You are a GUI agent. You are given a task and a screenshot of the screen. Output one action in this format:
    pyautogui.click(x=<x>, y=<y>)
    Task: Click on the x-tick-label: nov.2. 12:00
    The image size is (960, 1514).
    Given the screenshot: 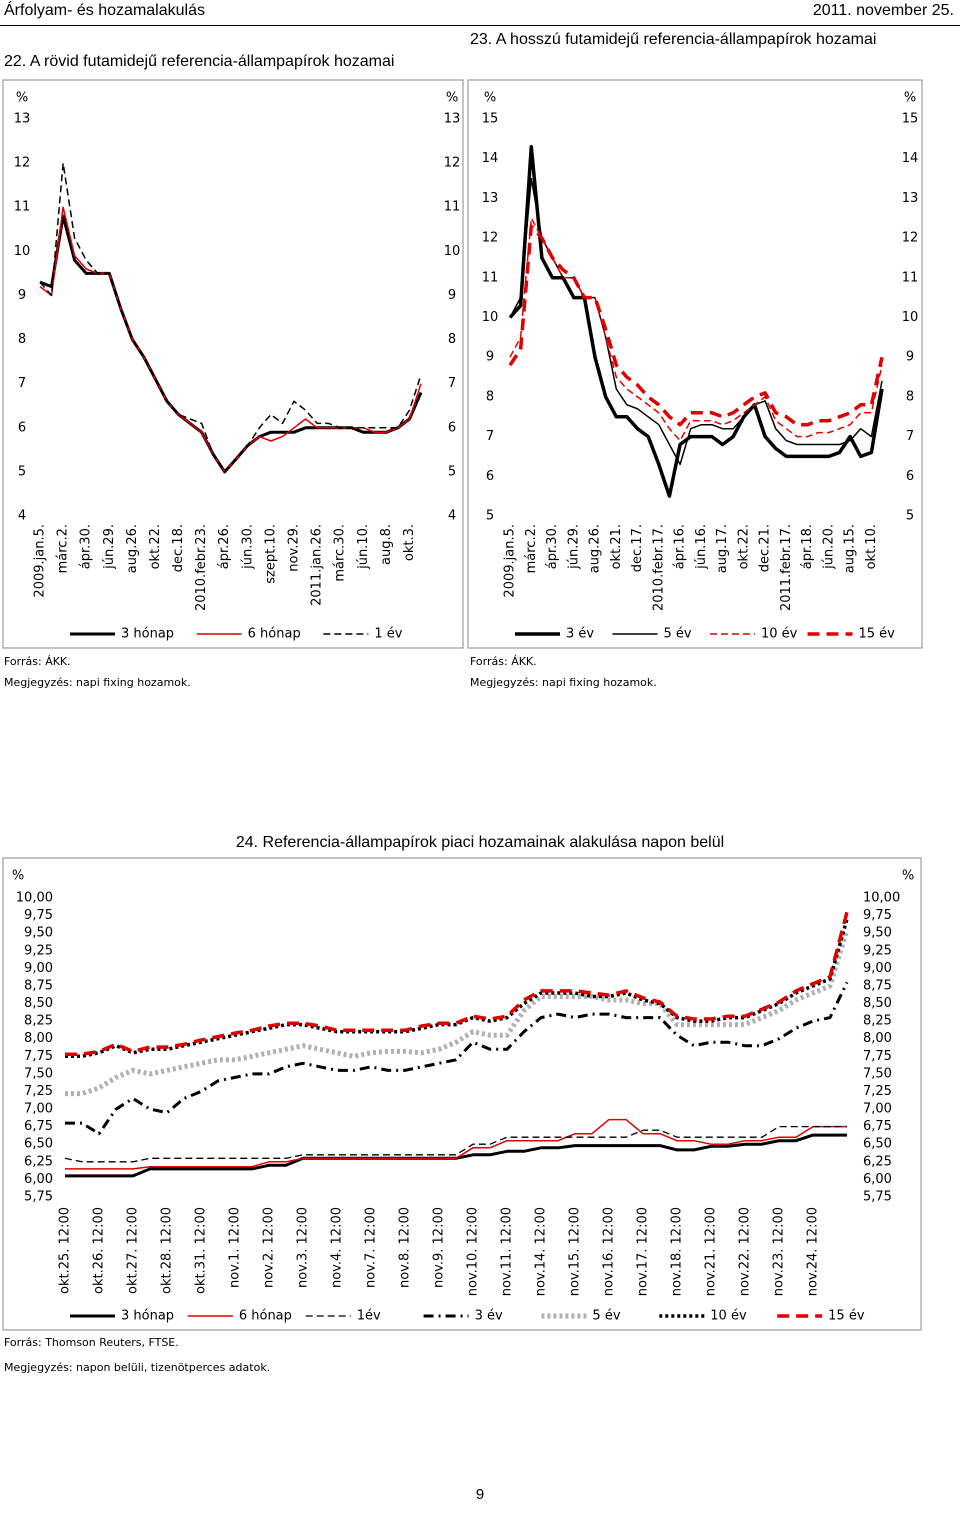 What is the action you would take?
    pyautogui.click(x=269, y=1247)
    